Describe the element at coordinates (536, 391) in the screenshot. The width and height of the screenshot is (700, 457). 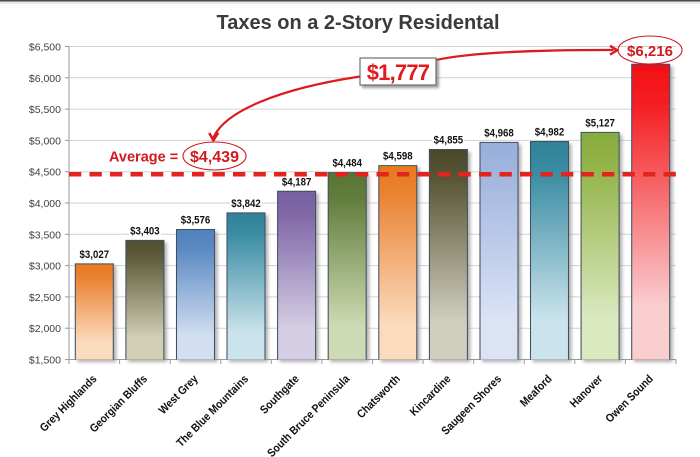
I see `svg-text: Meaford` at that location.